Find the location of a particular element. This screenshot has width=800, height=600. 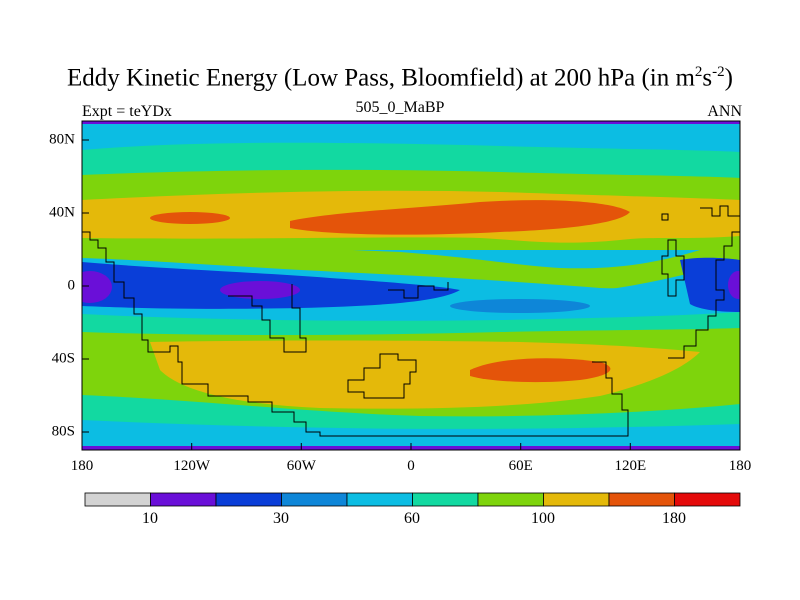

band-orange-north-a is located at coordinates (190, 218).